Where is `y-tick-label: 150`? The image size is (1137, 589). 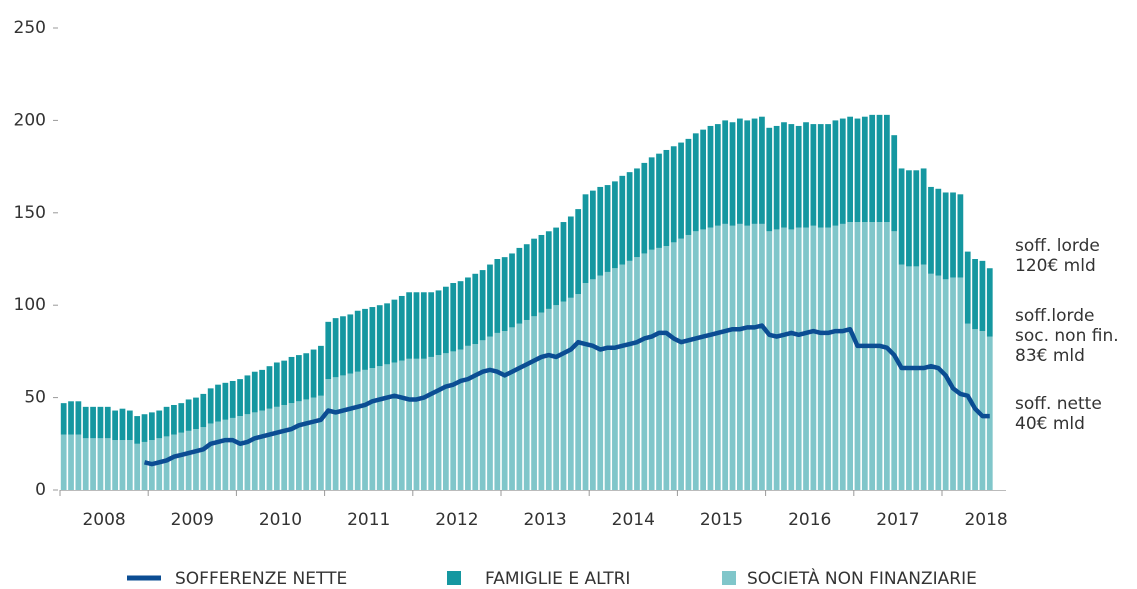 y-tick-label: 150 is located at coordinates (30, 213).